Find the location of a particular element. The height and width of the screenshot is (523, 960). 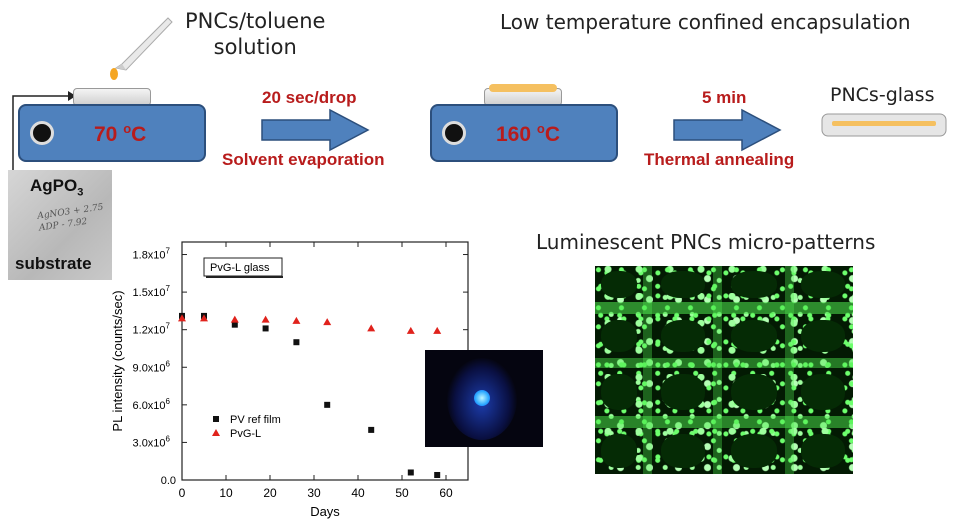

substrate-label: substrate is located at coordinates (53, 263).